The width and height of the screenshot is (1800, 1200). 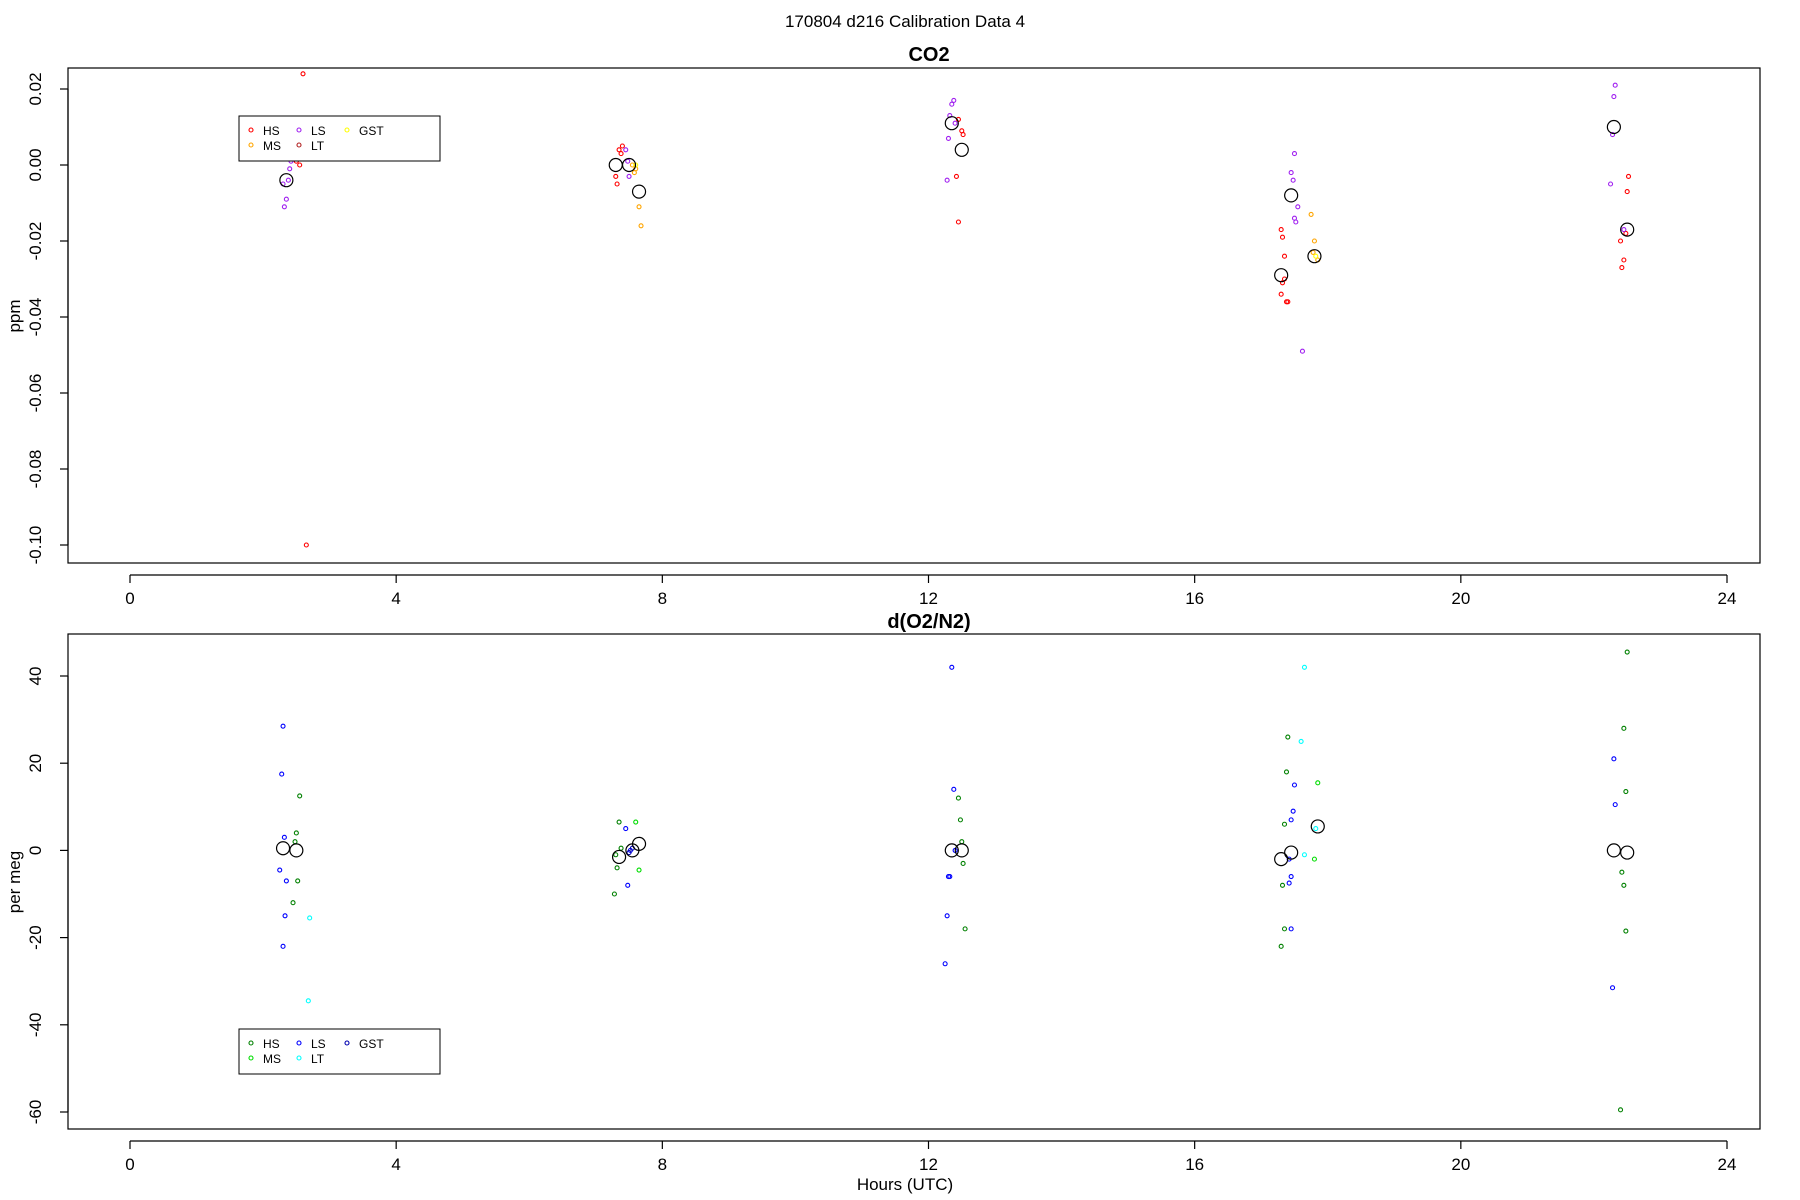 I want to click on co2-y-tick-label: -0.04, so click(x=35, y=317).